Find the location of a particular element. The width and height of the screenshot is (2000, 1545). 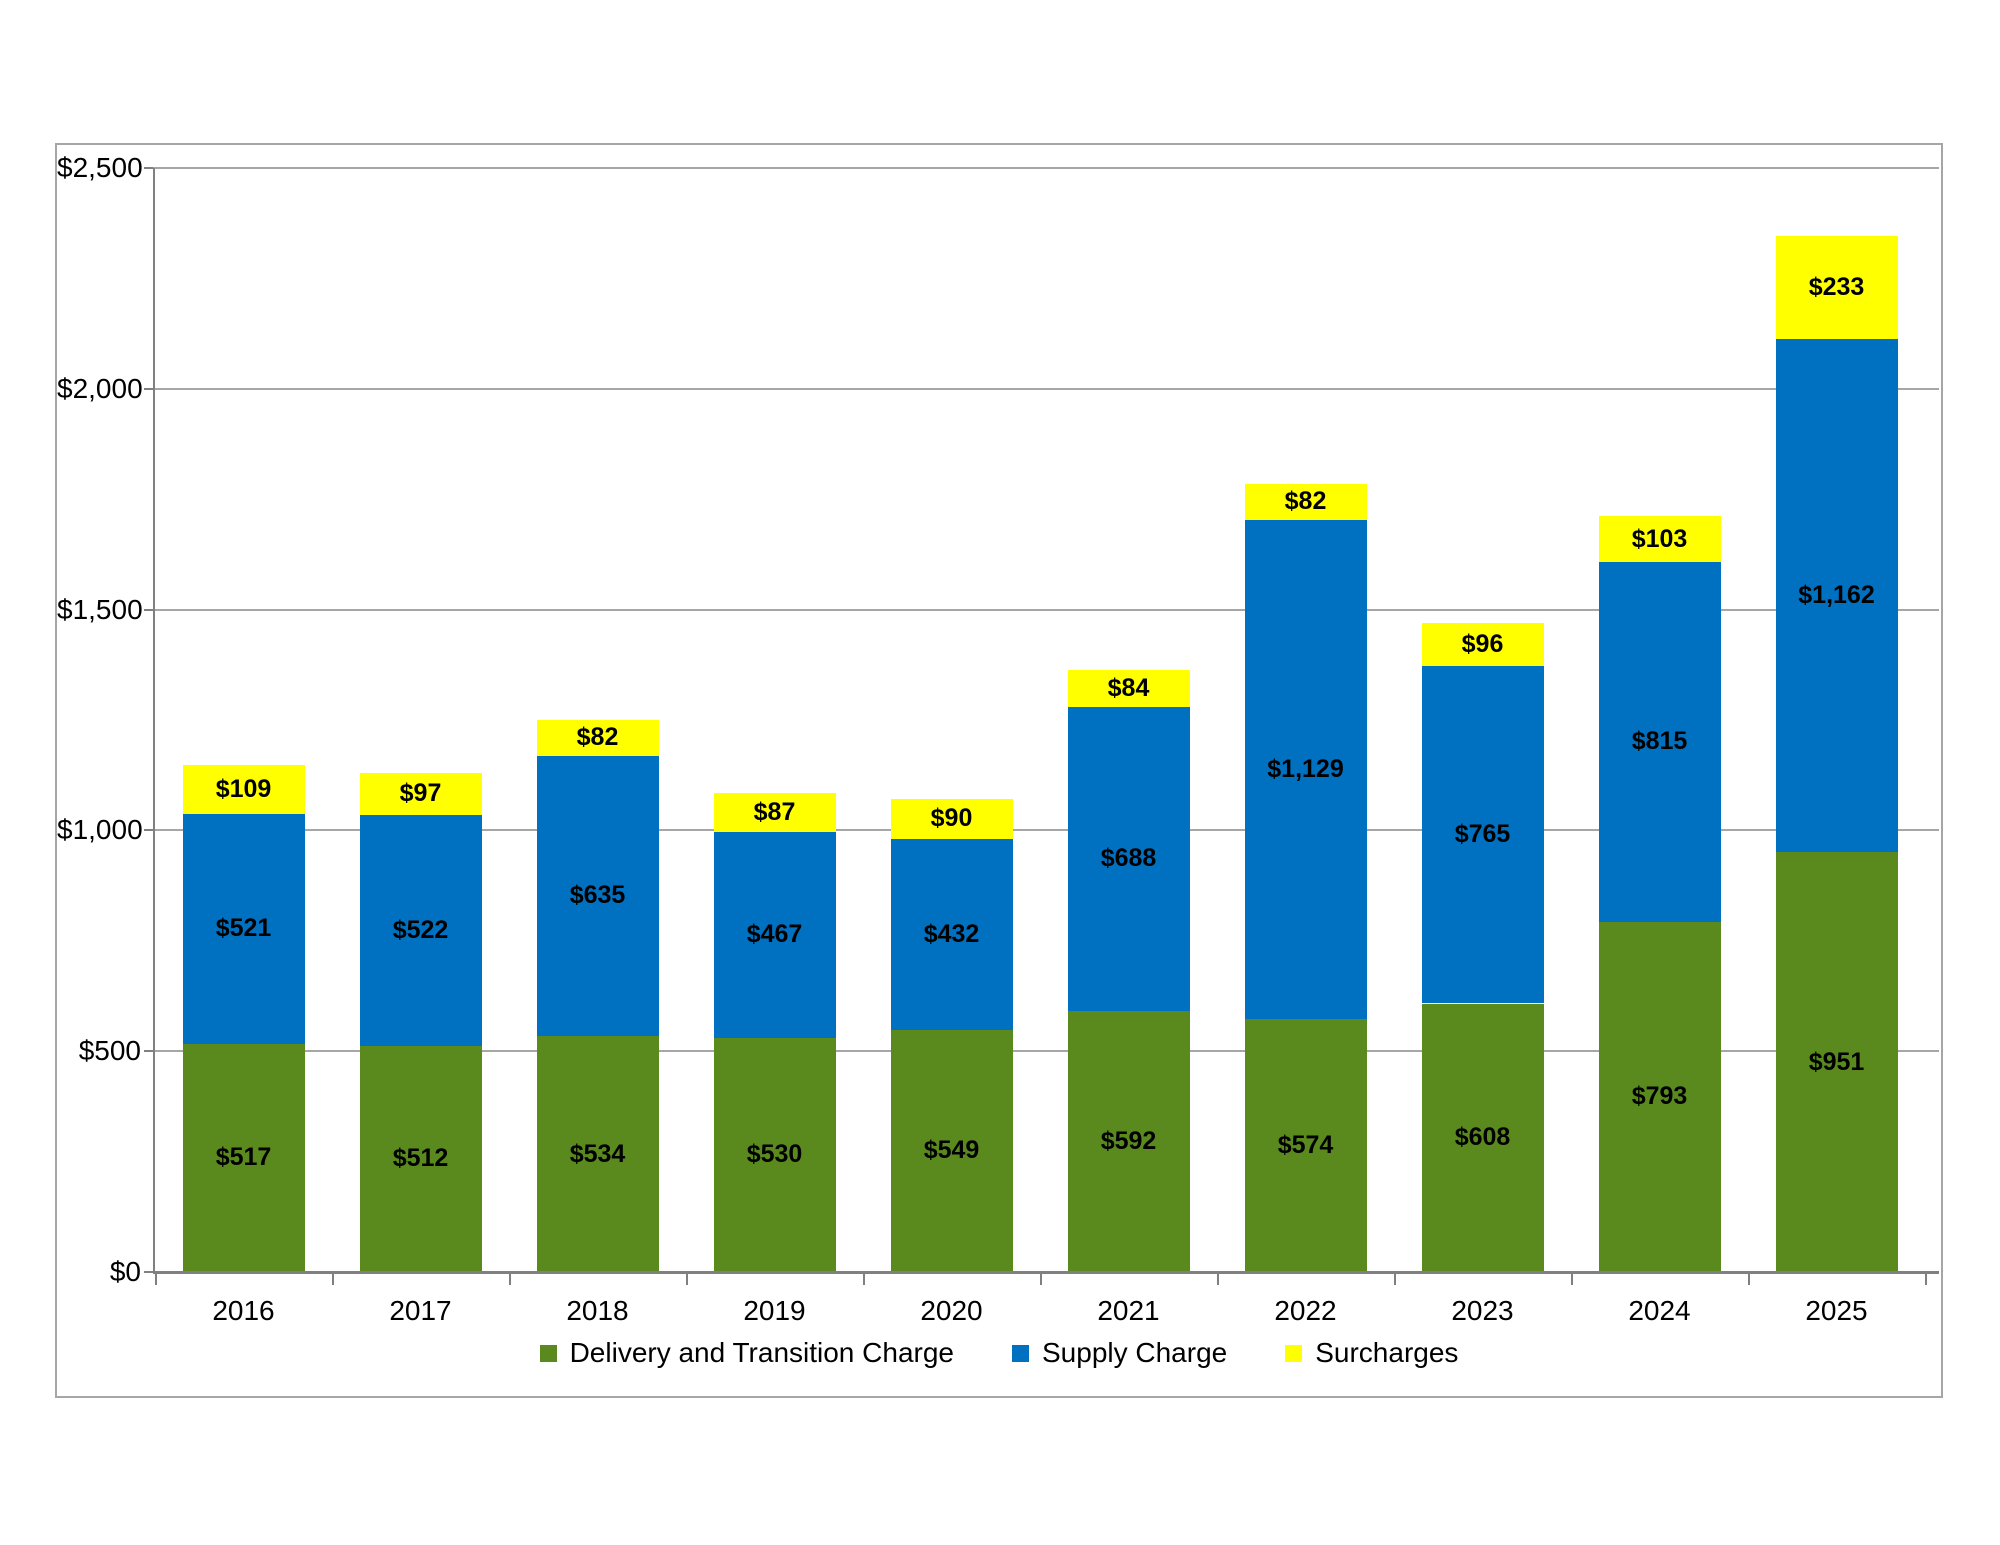

bar-segment-delivery-and-transition-charge-2017: $512 is located at coordinates (420, 1158).